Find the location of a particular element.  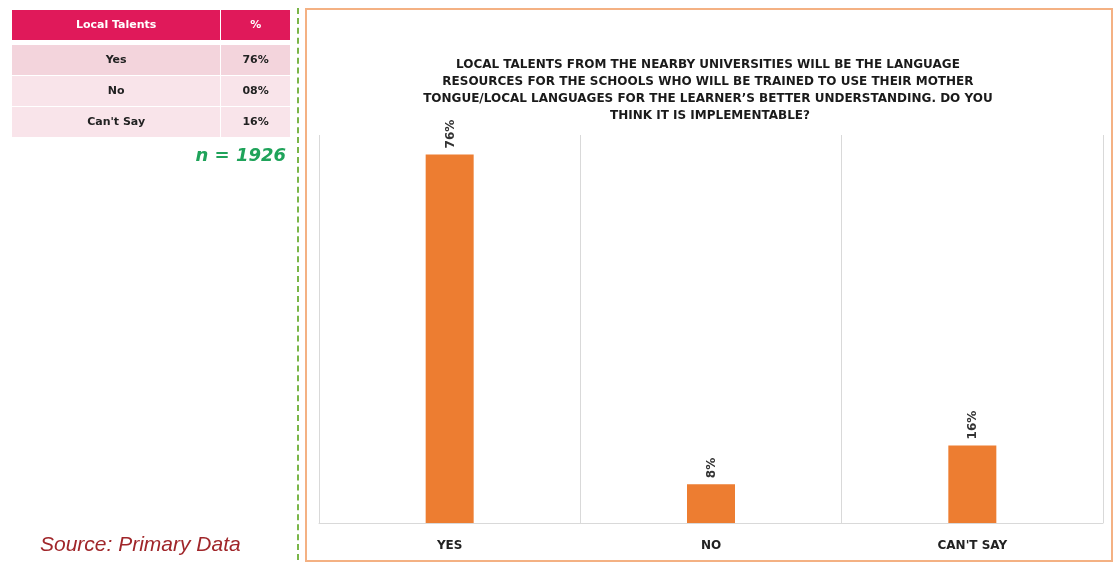

category-label: Yes is located at coordinates (116, 59).